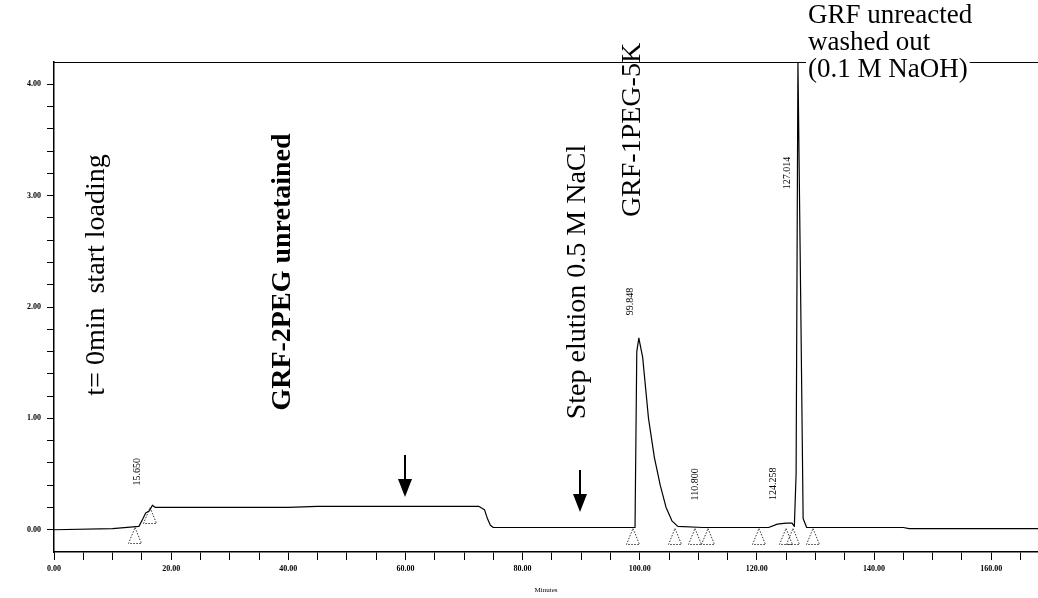  I want to click on annotation: 127.014, so click(786, 173).